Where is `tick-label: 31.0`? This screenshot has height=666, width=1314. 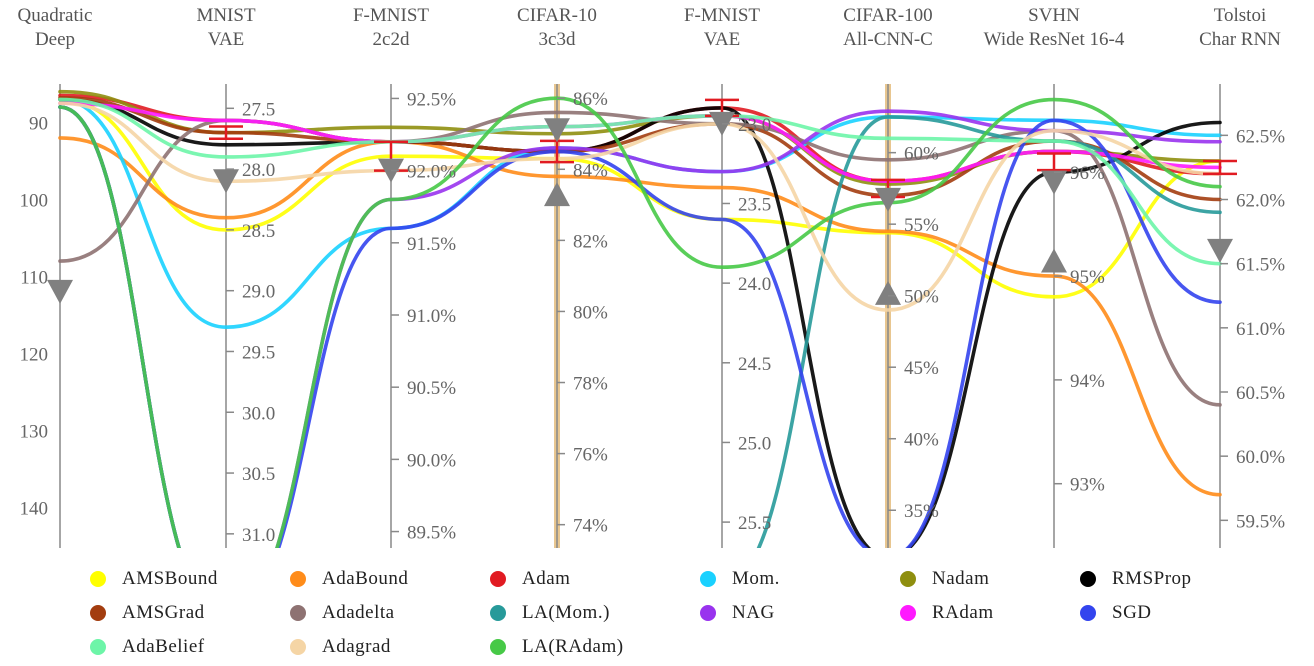
tick-label: 31.0 is located at coordinates (258, 535).